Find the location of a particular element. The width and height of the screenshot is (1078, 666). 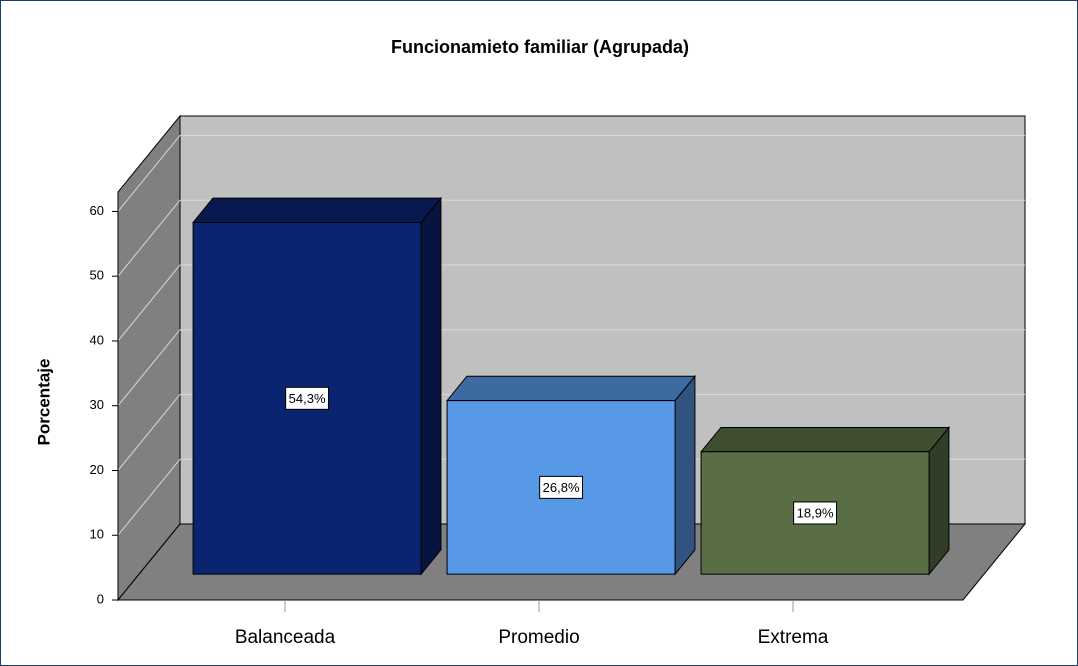

x-tick-label: Promedio is located at coordinates (538, 637).